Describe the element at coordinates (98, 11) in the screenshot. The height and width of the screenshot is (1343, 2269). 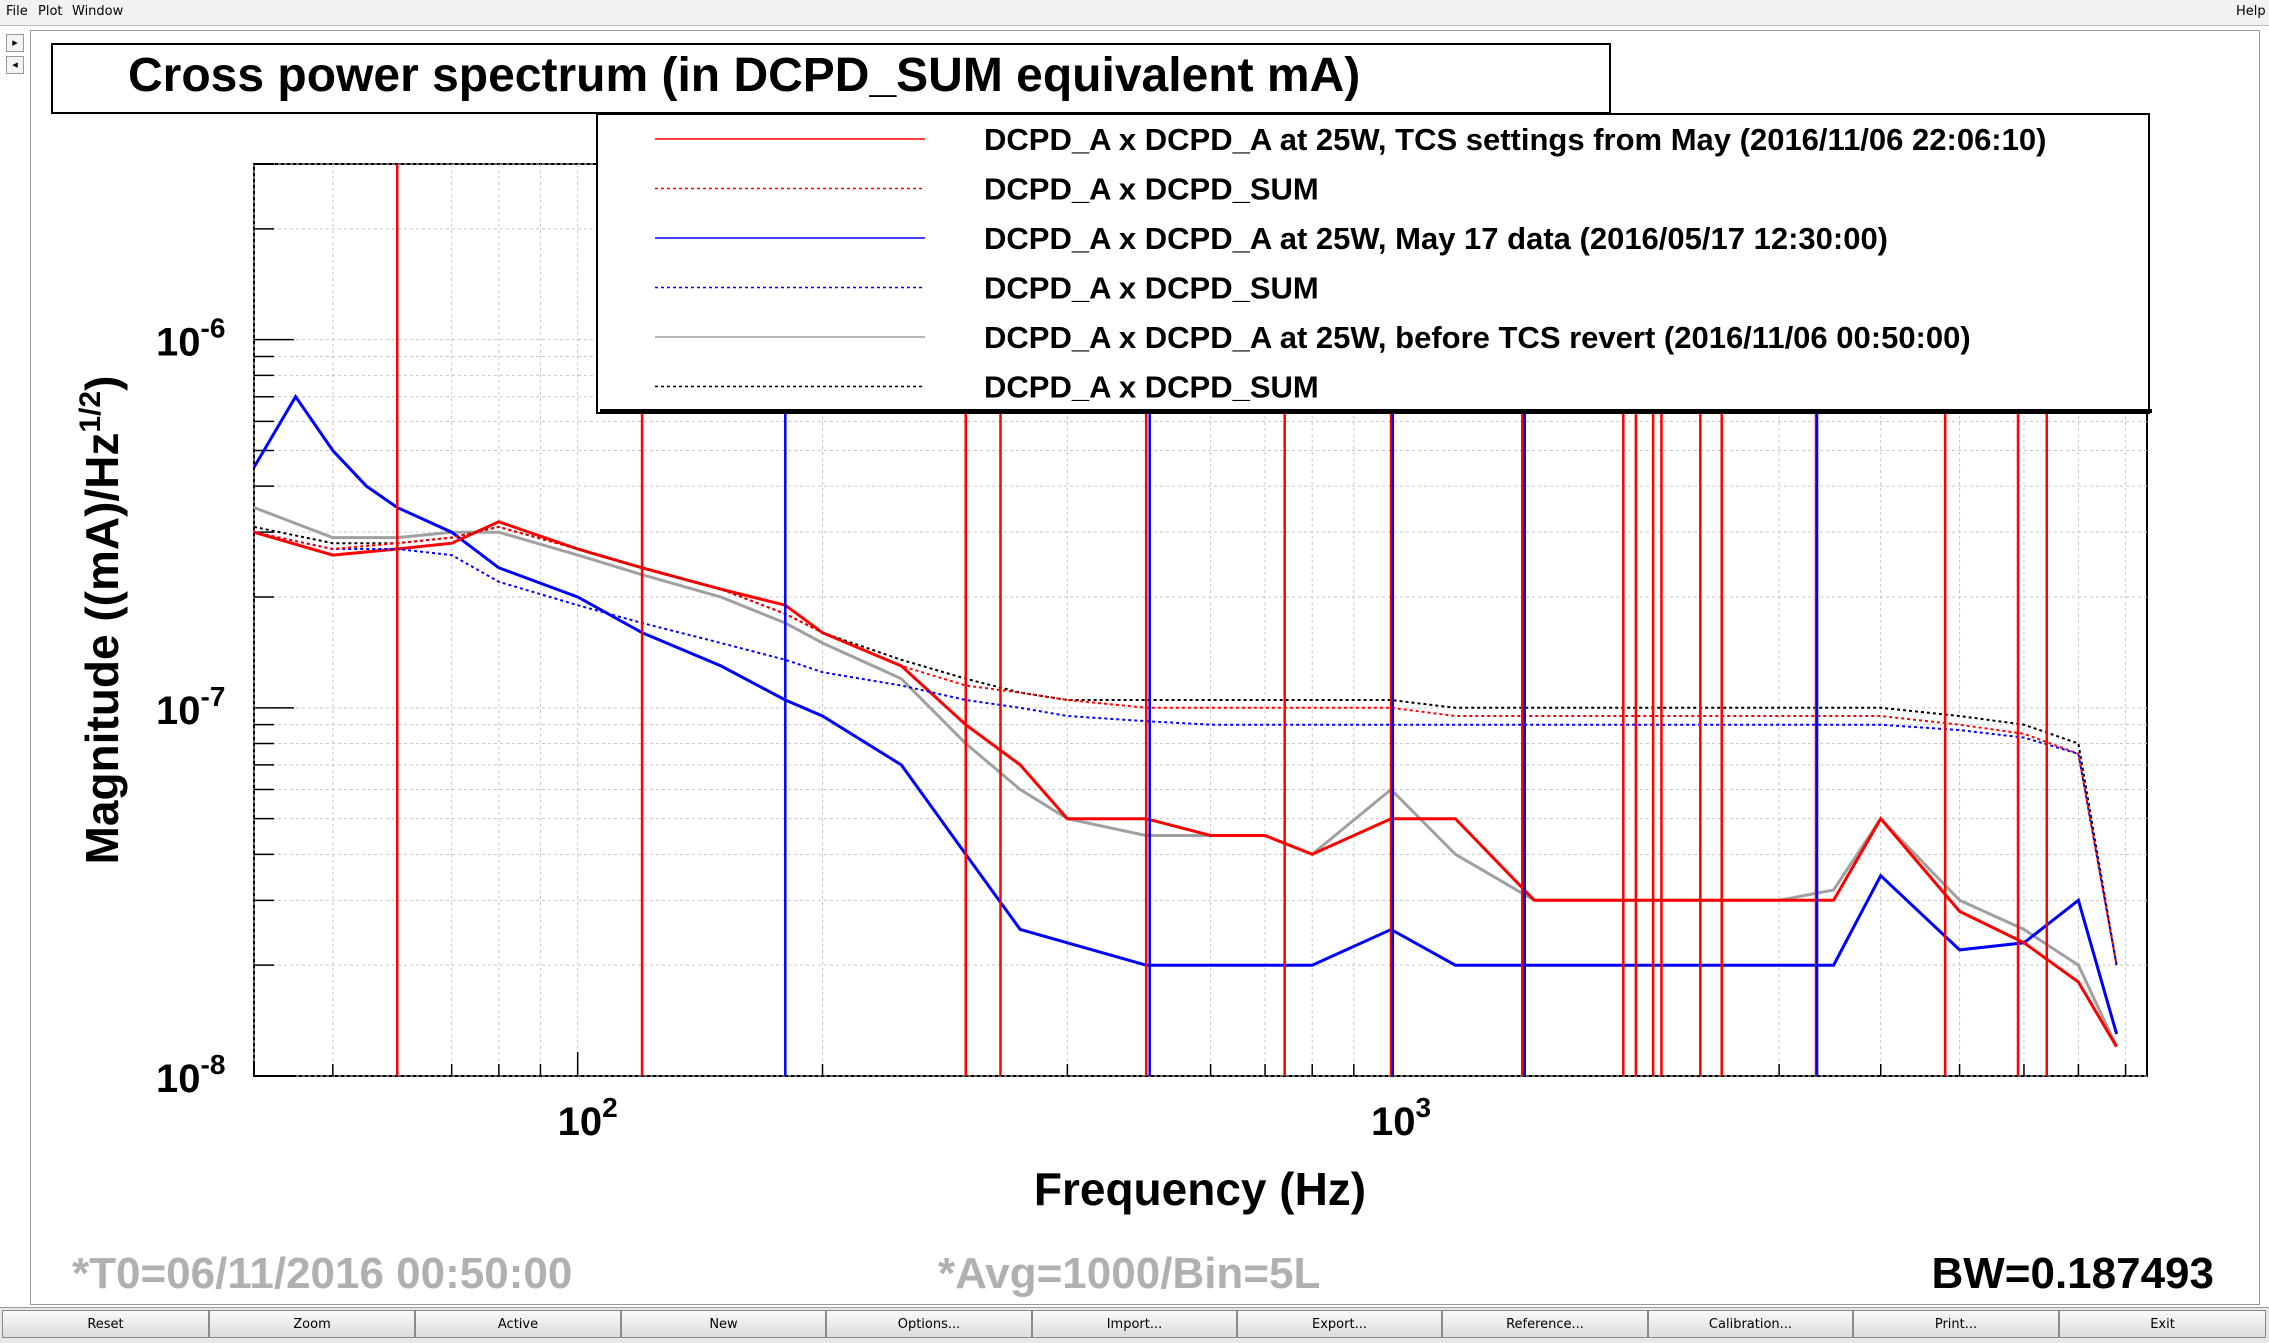
I see `menu-window: Window` at that location.